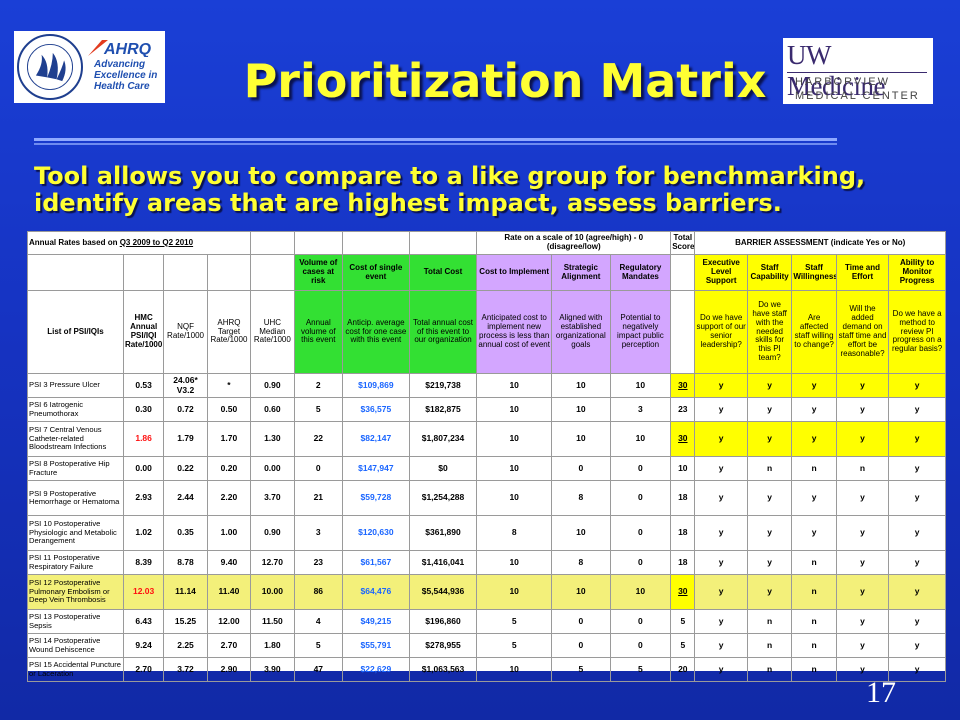  Describe the element at coordinates (75, 332) in the screenshot. I see `header-list: List of PSI/IQIs` at that location.